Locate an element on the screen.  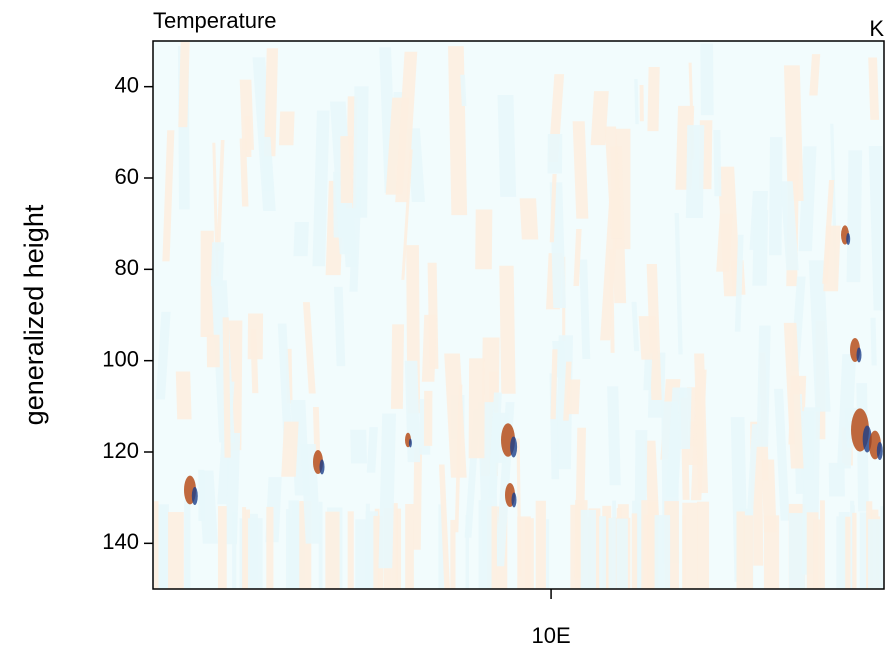
y-tick-label: 40 is located at coordinates (127, 84).